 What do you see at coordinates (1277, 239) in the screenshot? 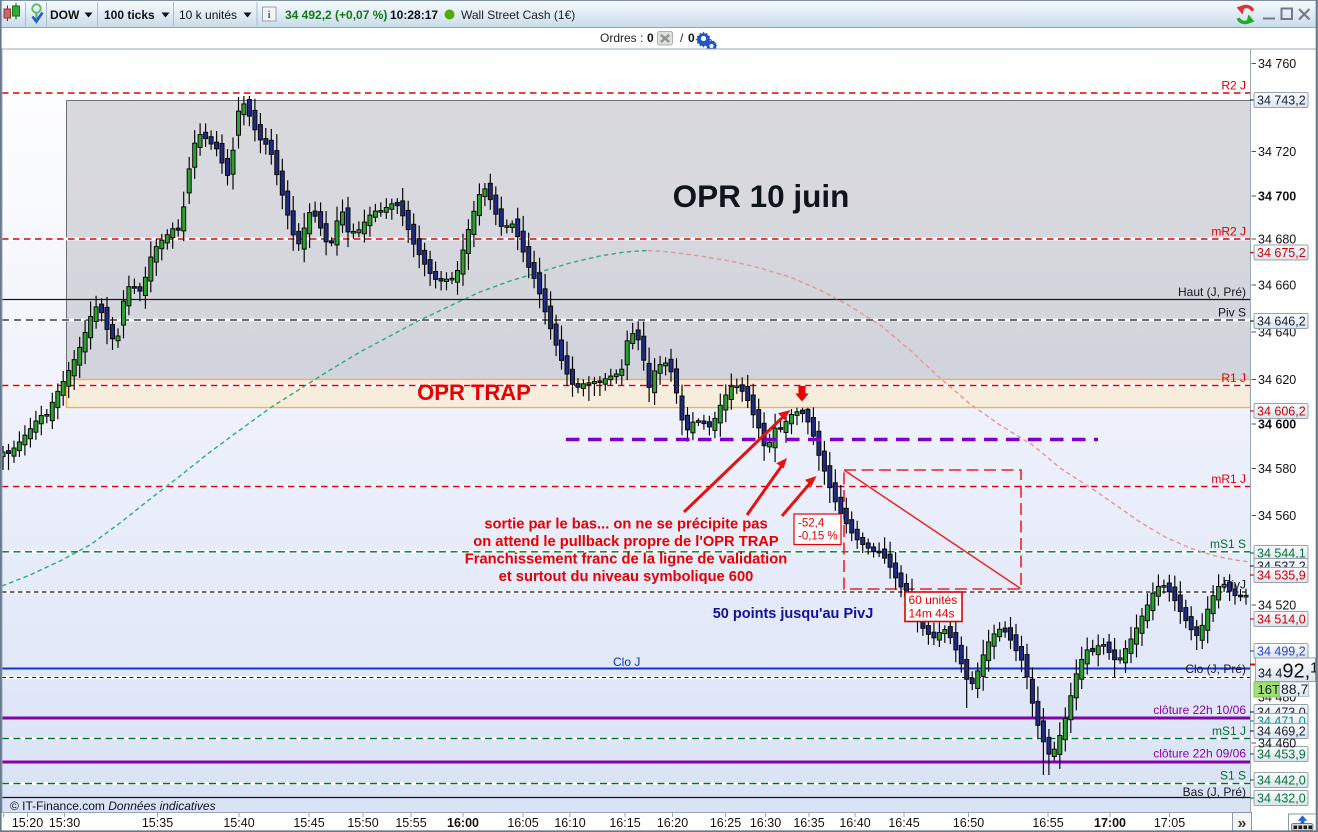
I see `svg-text: 34 680` at bounding box center [1277, 239].